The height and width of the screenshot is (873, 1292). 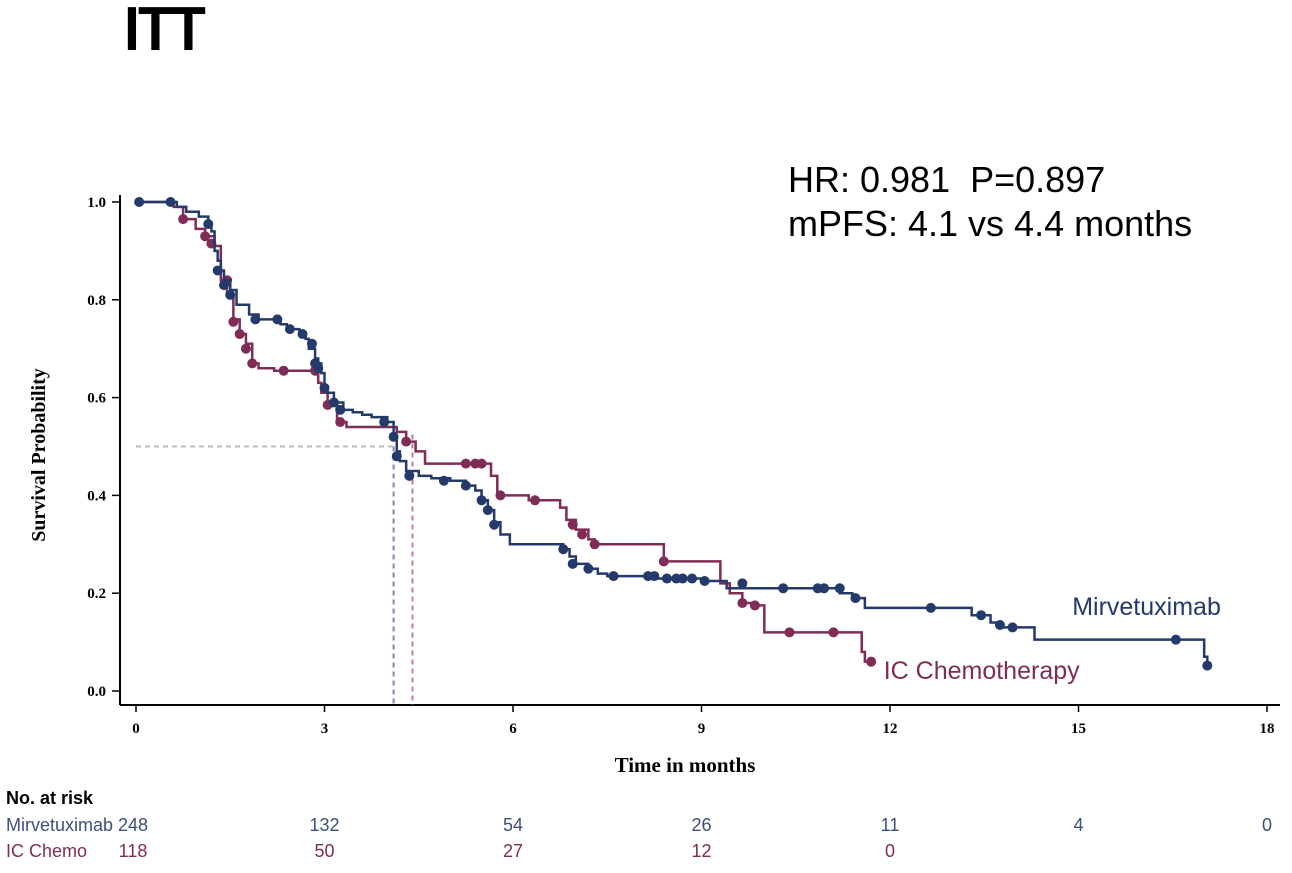 What do you see at coordinates (990, 223) in the screenshot?
I see `median-pfs-text: mPFS: 4.1 vs 4.4 months` at bounding box center [990, 223].